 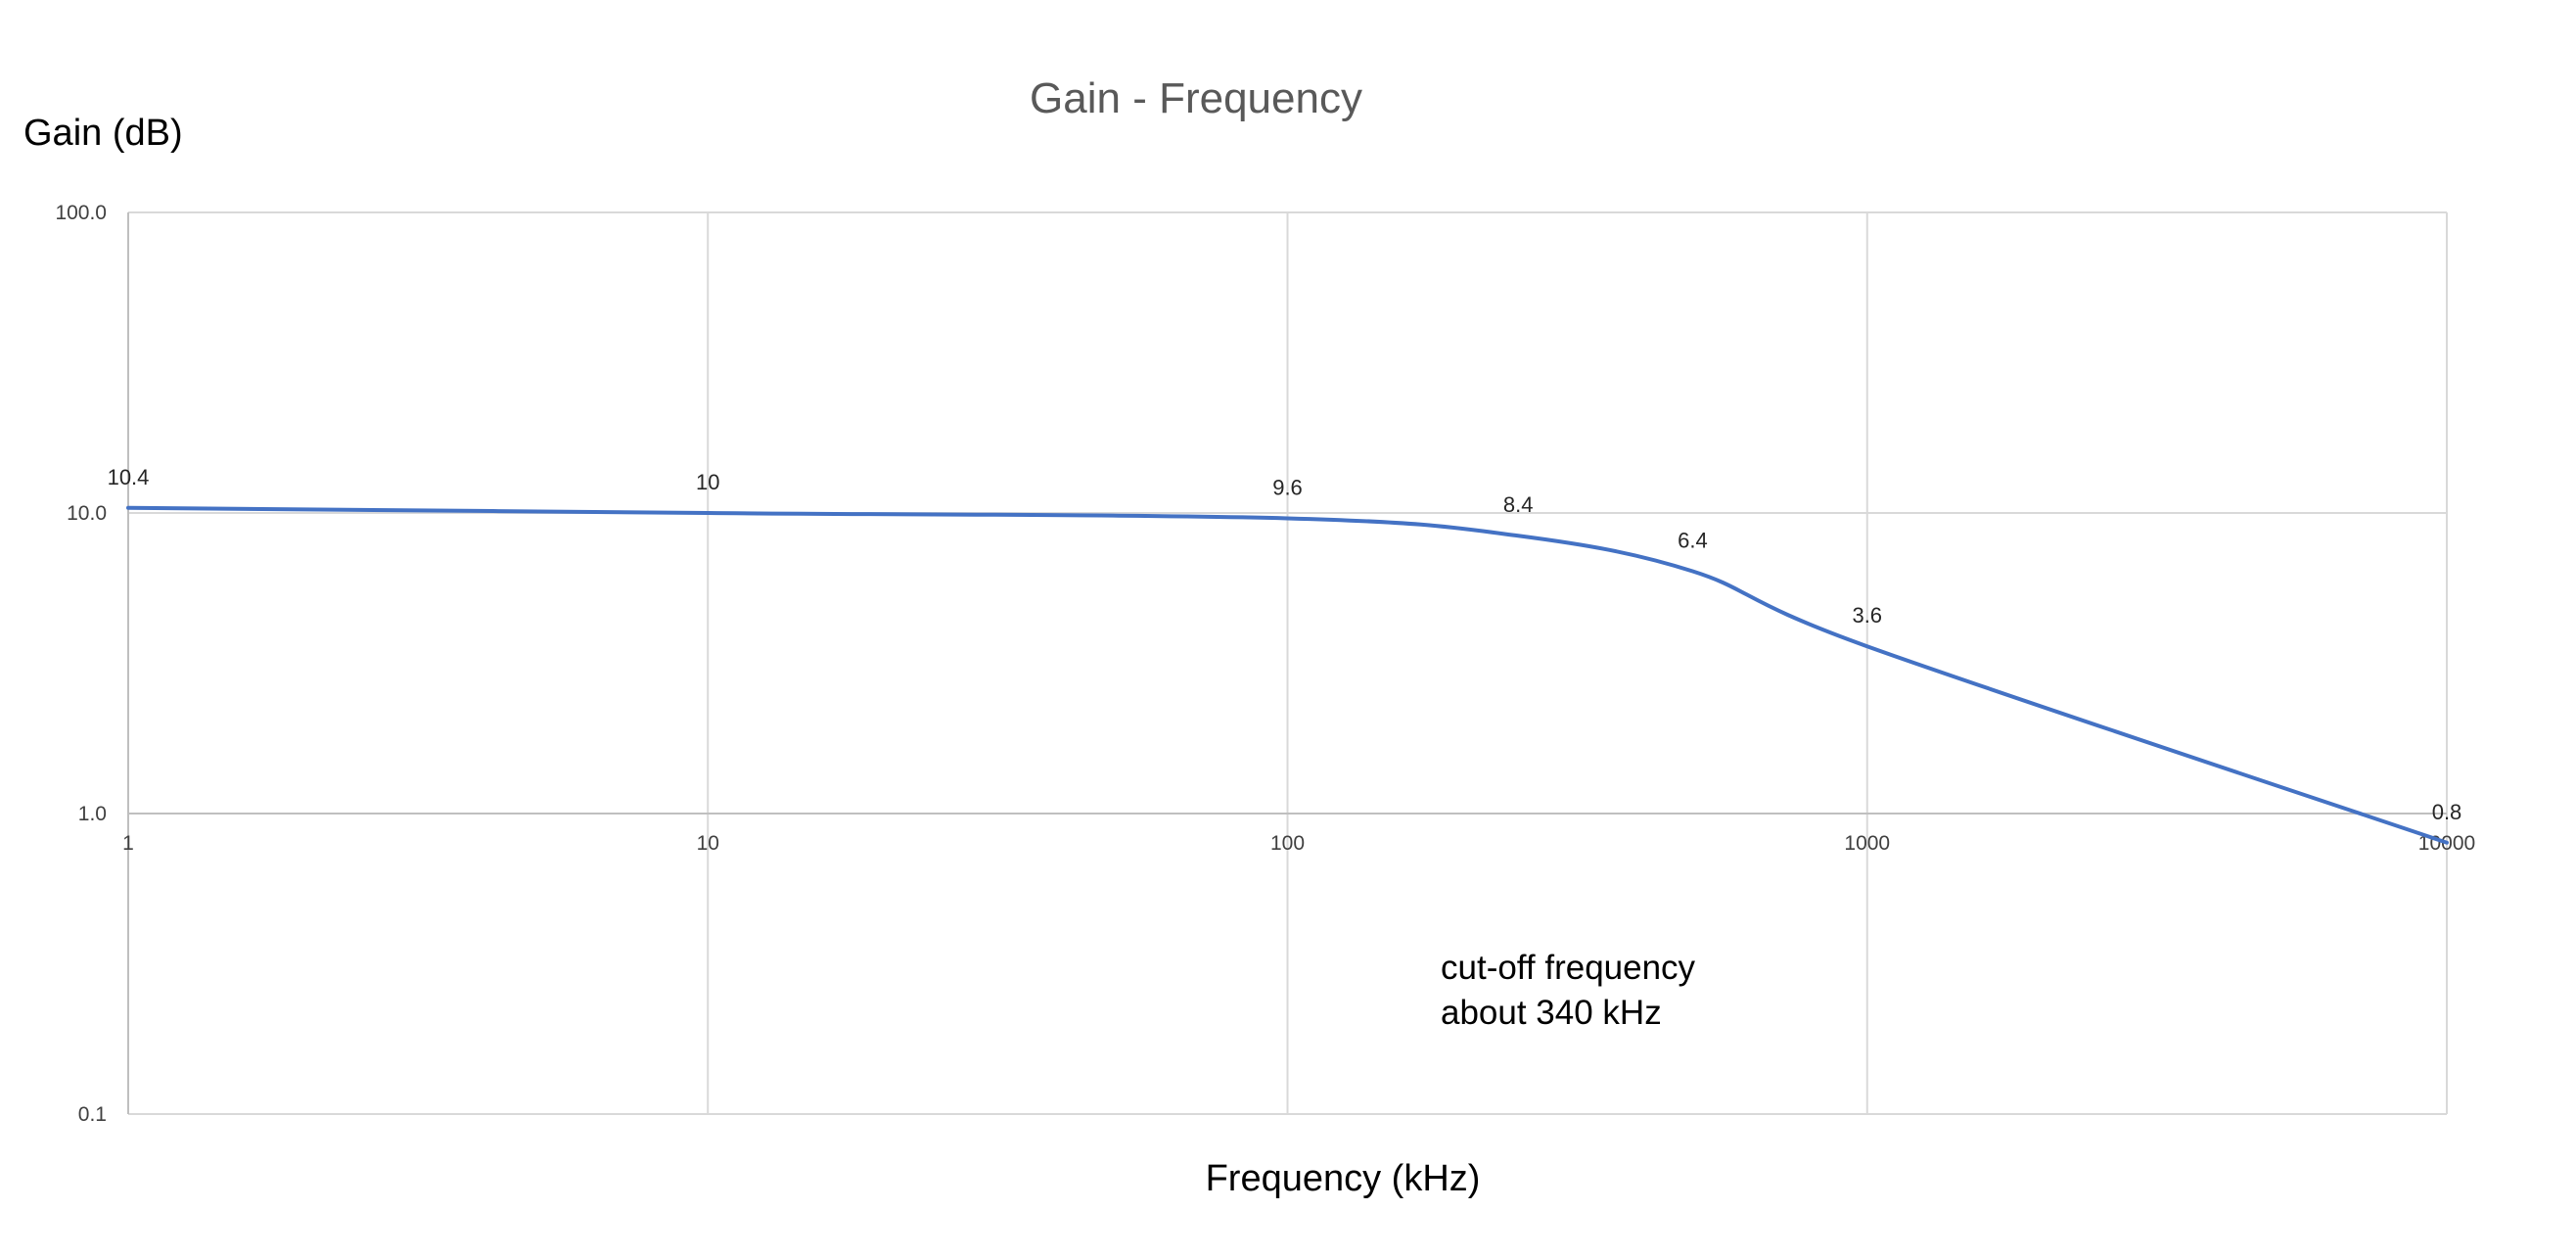 I want to click on data-label: 6.4, so click(x=1693, y=541).